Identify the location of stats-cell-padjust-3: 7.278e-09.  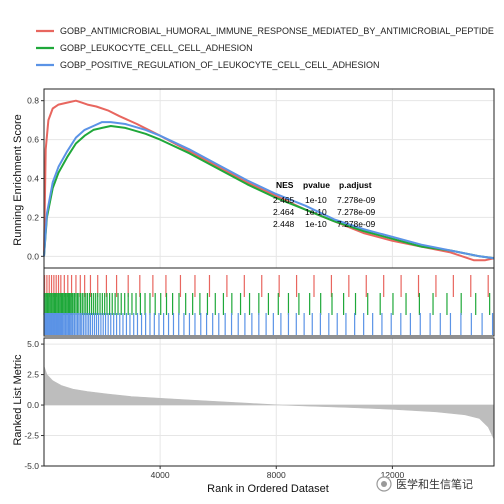
(356, 224).